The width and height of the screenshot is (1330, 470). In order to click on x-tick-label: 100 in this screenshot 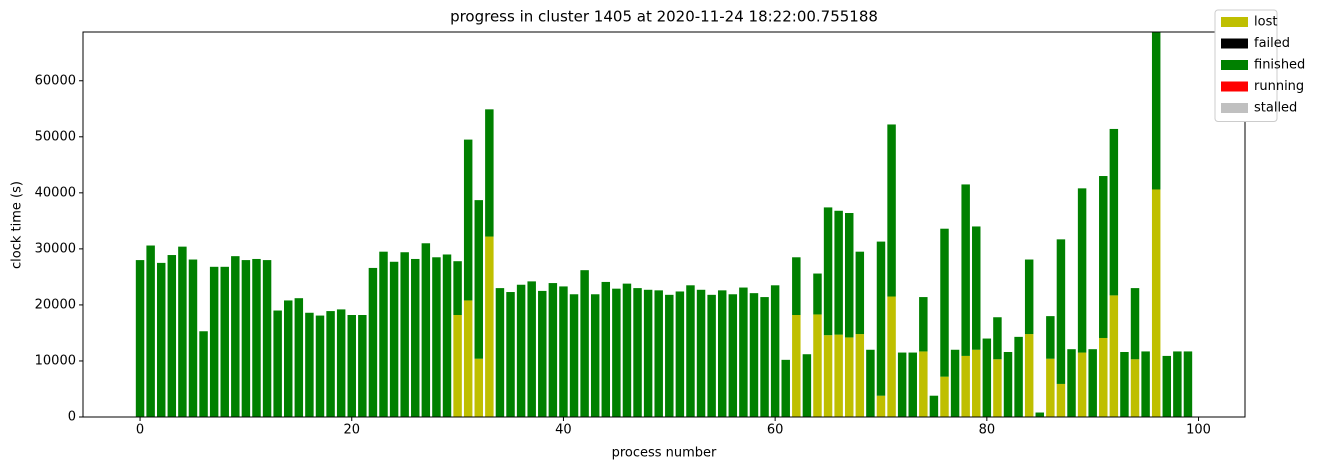, I will do `click(1198, 430)`.